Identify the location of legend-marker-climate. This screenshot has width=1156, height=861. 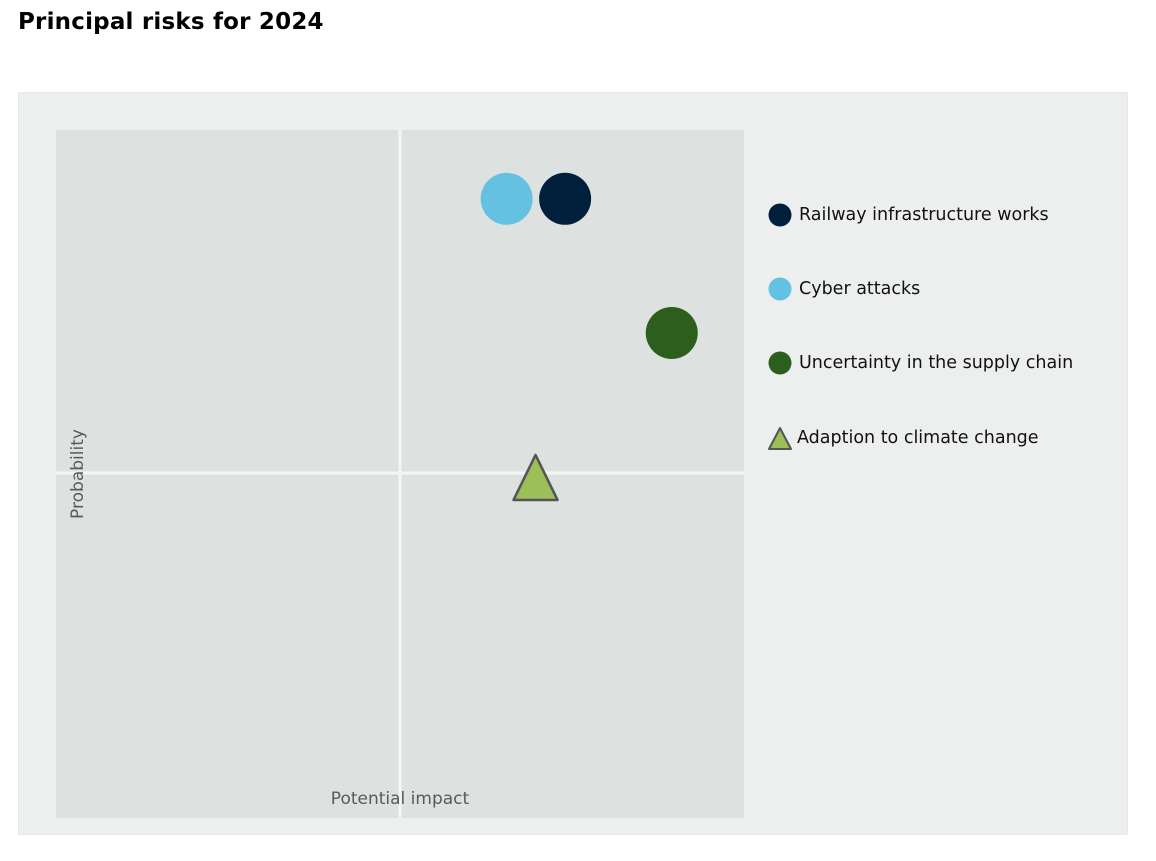
(780, 438).